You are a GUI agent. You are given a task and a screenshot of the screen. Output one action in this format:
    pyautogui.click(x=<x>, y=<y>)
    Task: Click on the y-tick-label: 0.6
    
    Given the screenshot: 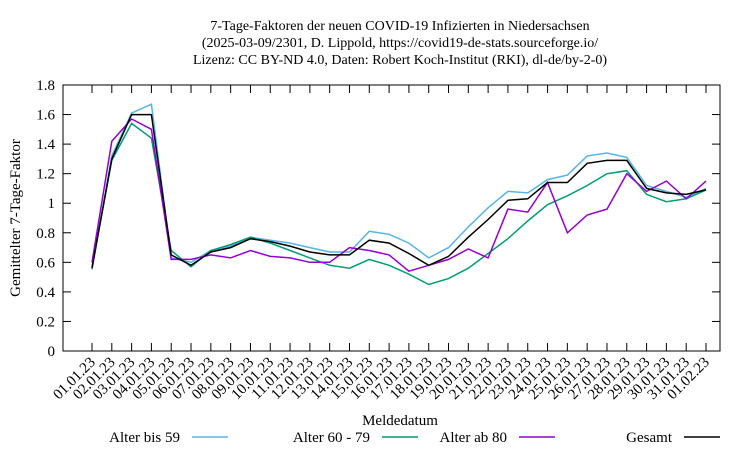 What is the action you would take?
    pyautogui.click(x=45, y=263)
    